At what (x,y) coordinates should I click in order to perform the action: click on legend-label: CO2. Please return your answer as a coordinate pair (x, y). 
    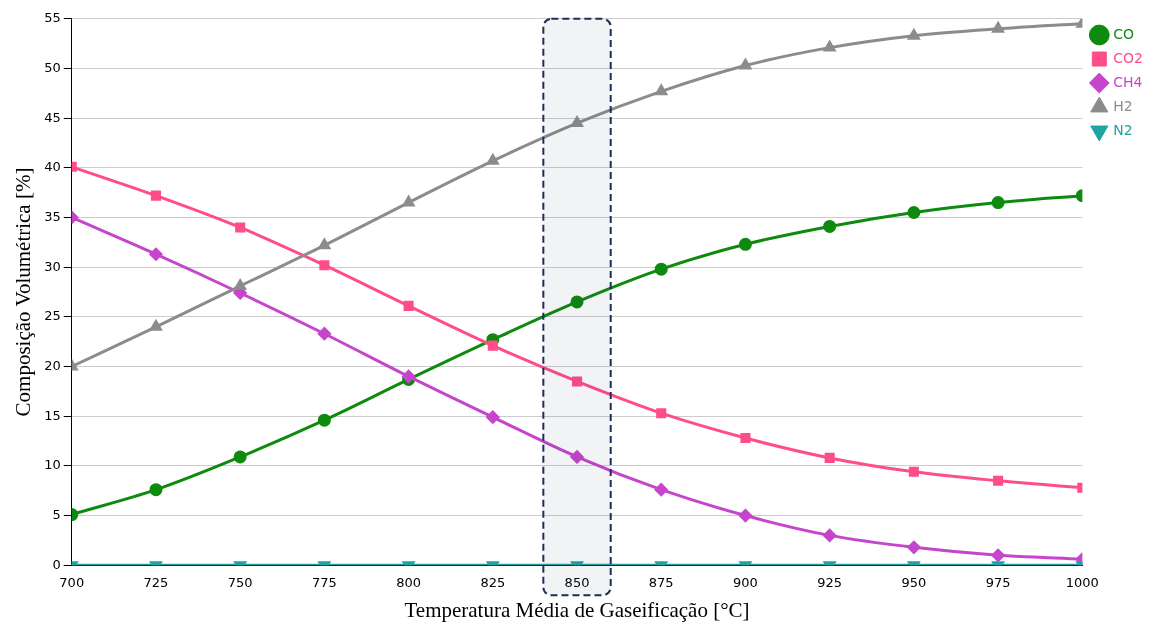
    Looking at the image, I should click on (1128, 57).